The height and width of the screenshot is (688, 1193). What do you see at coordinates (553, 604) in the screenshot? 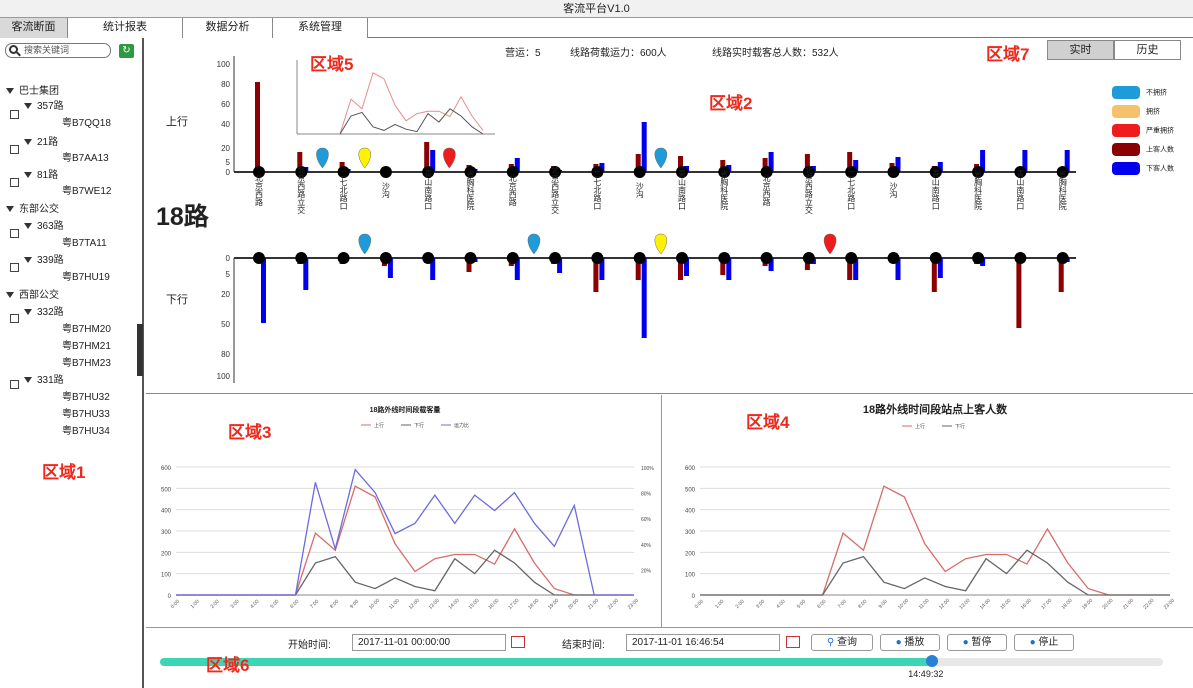
I see `x-tick-label: 19:00` at bounding box center [553, 604].